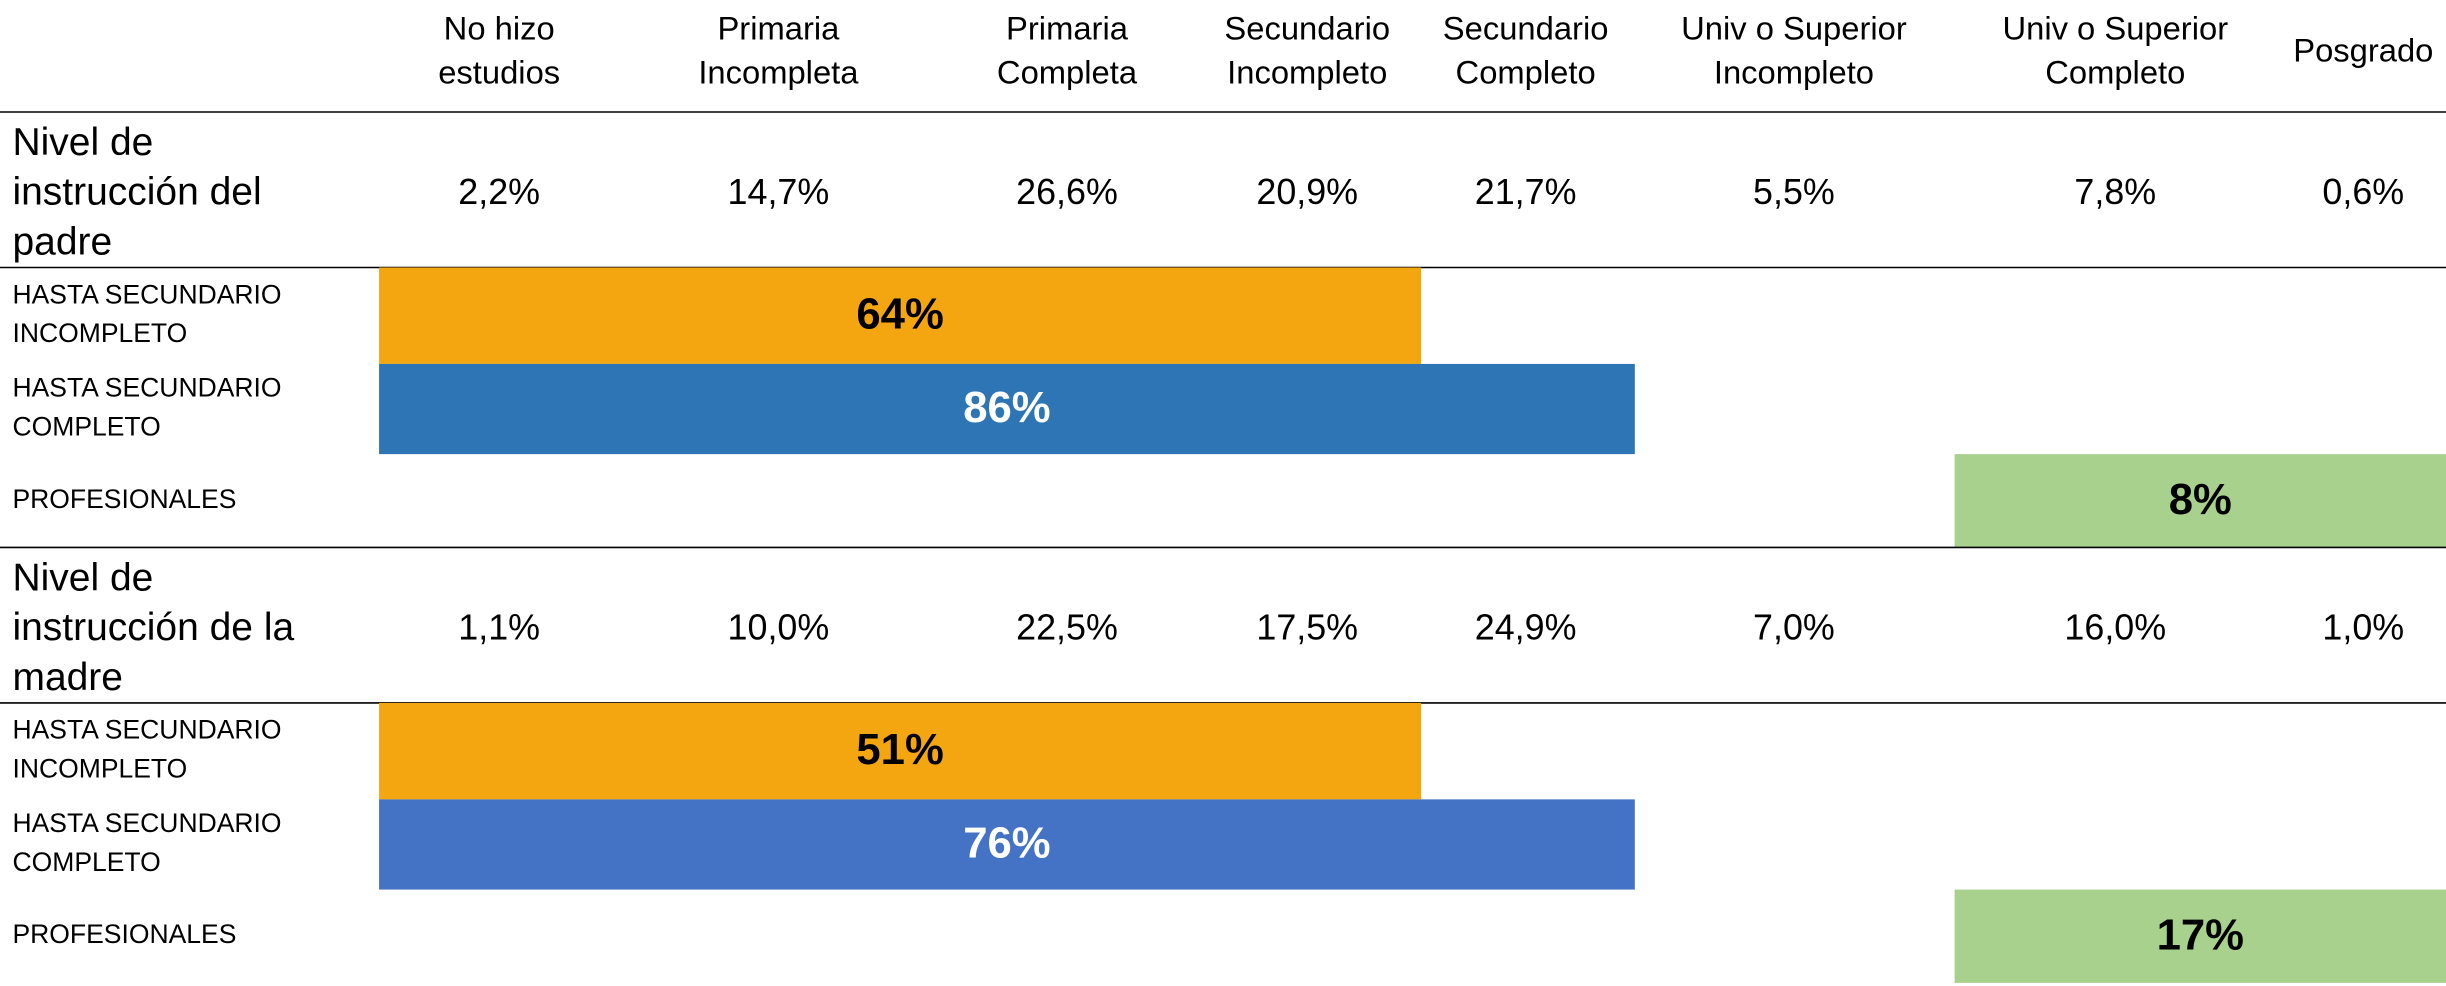 The image size is (2446, 986). Describe the element at coordinates (67, 677) in the screenshot. I see `section-title: madre` at that location.